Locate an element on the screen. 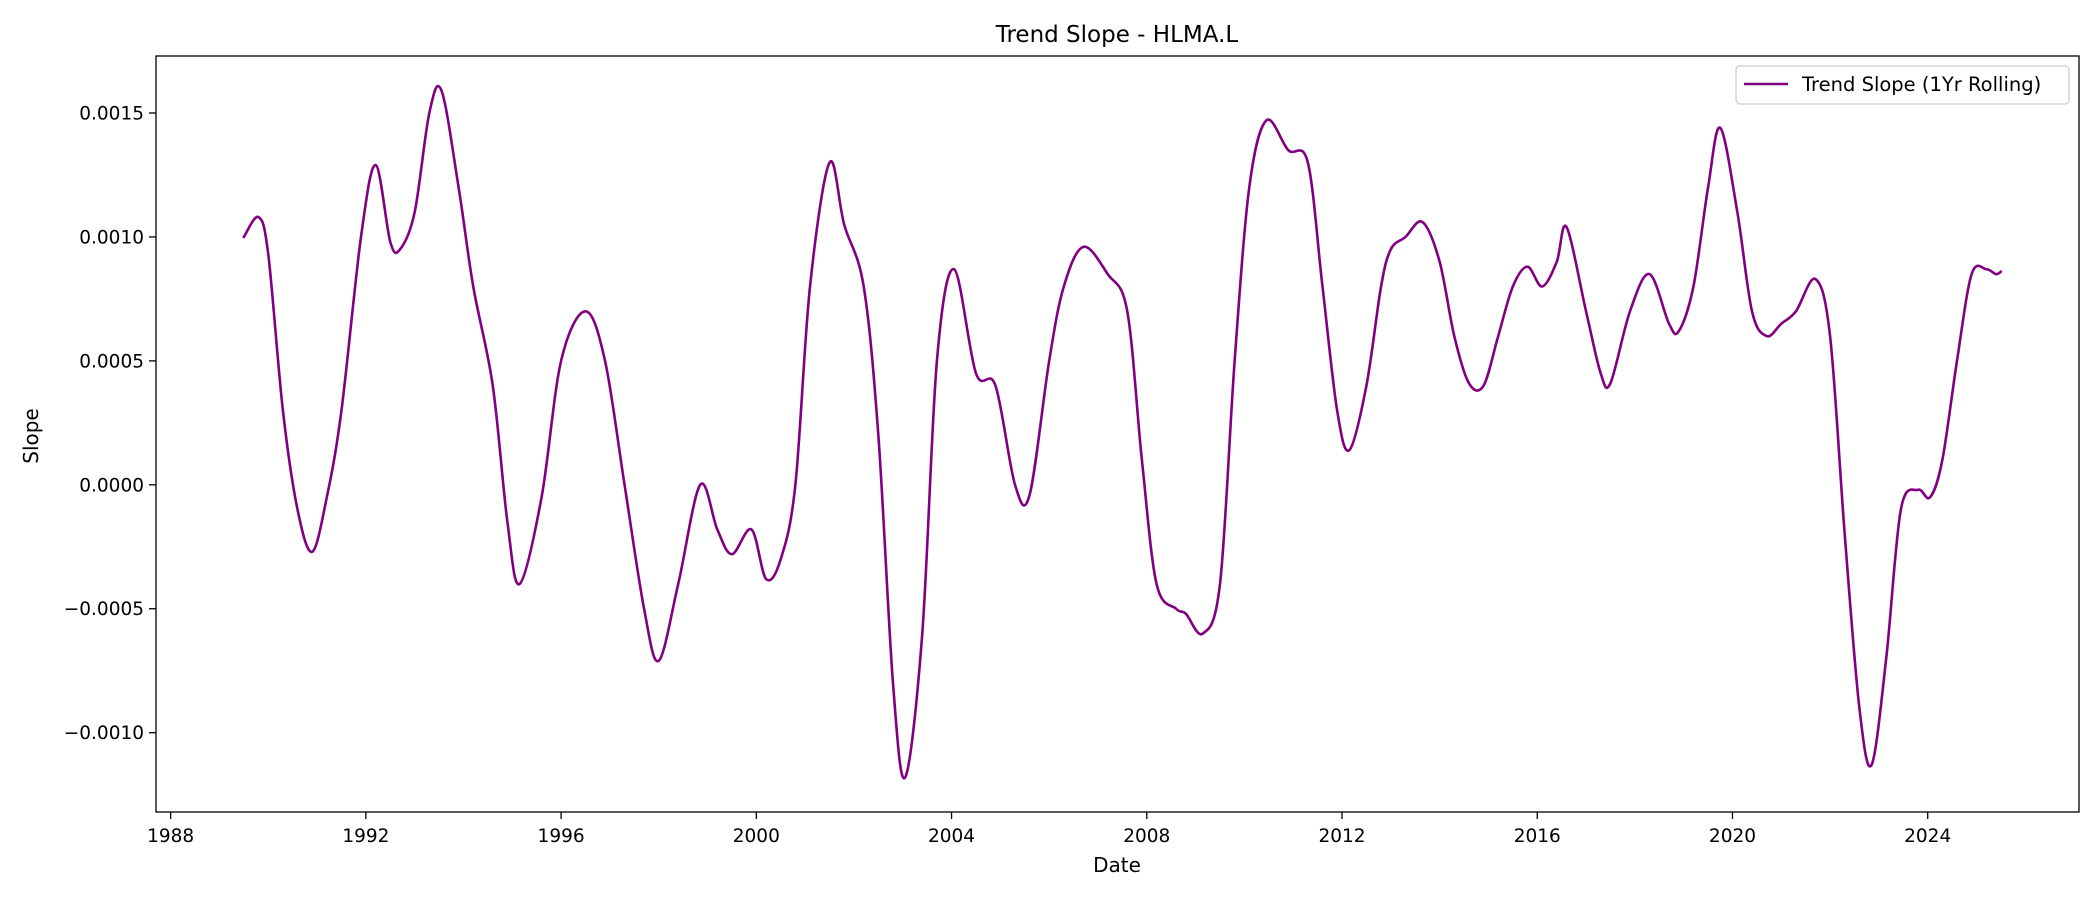 The width and height of the screenshot is (2100, 900). y-tick-label: −0.0010 is located at coordinates (104, 733).